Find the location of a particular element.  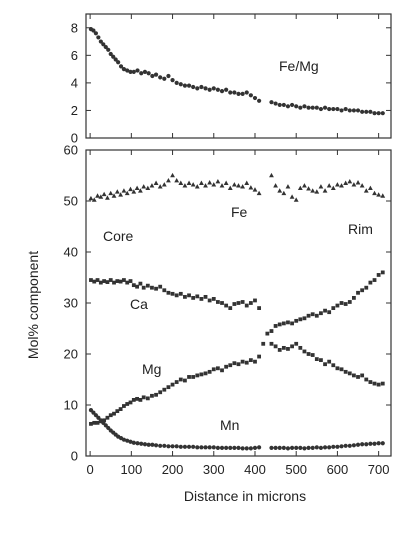

bottom-x-tick-label: 500 is located at coordinates (296, 469).